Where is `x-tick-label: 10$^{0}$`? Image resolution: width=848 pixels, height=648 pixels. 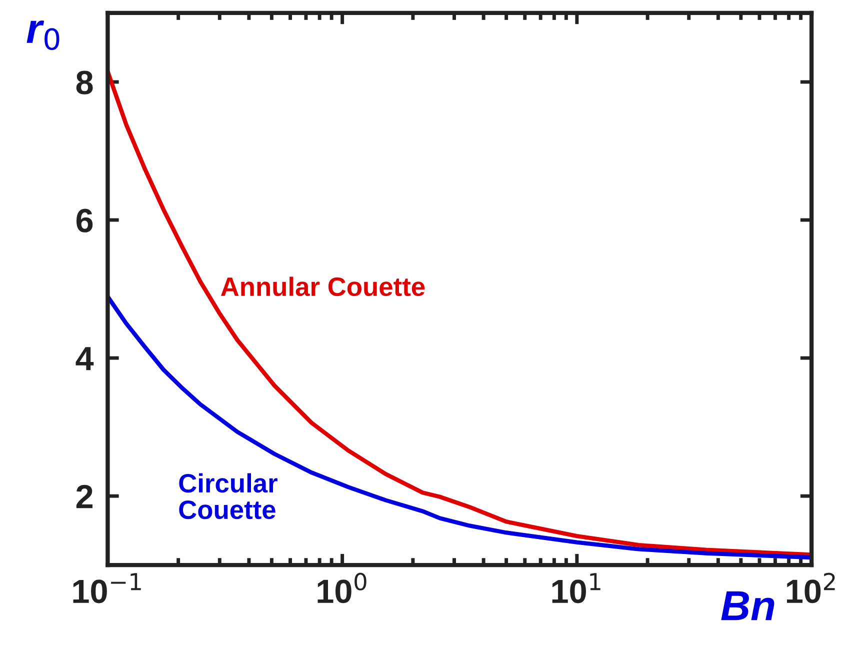 x-tick-label: 10$^{0}$ is located at coordinates (342, 588).